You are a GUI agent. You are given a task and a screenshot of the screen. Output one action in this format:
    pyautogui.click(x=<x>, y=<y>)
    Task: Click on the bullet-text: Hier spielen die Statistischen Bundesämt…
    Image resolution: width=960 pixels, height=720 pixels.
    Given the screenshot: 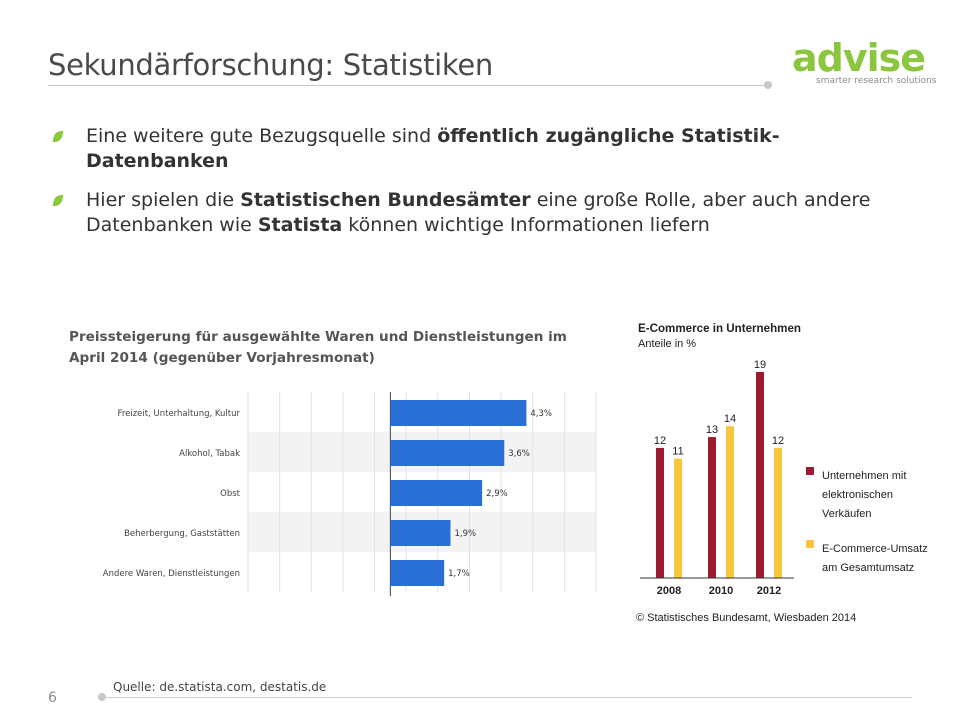 What is the action you would take?
    pyautogui.click(x=498, y=213)
    